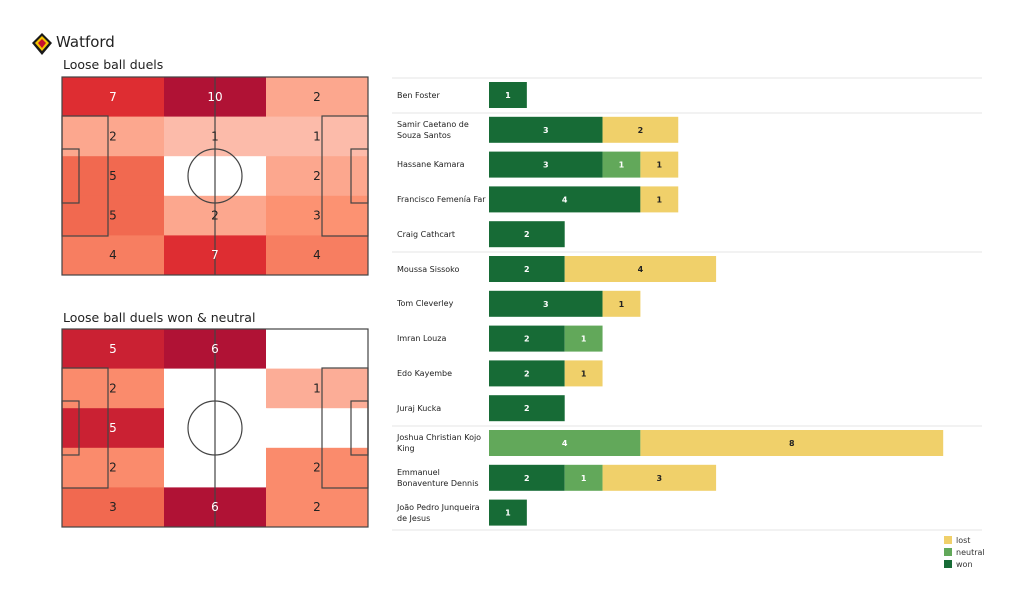 The image size is (1024, 602). I want to click on bar-value-lost: 2, so click(641, 130).